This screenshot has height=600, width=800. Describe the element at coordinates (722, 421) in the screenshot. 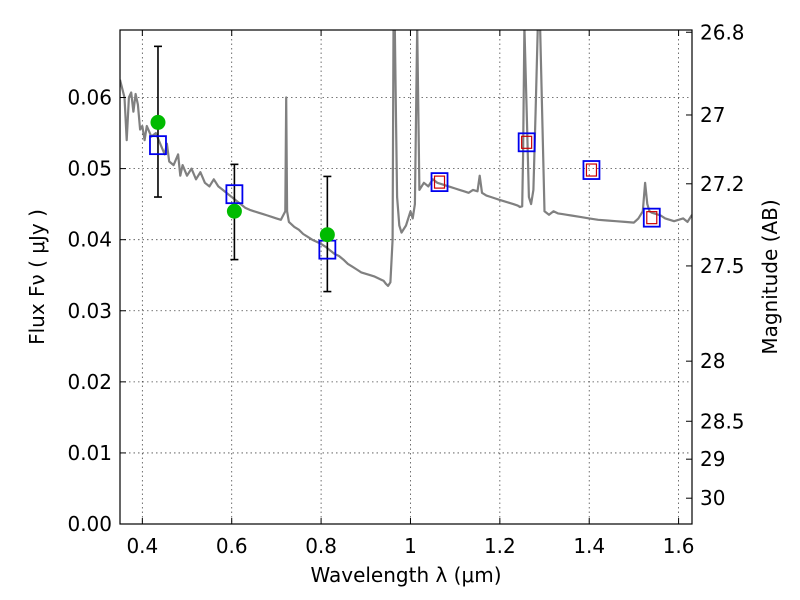

I see `mag-tick-label: 28.5` at that location.